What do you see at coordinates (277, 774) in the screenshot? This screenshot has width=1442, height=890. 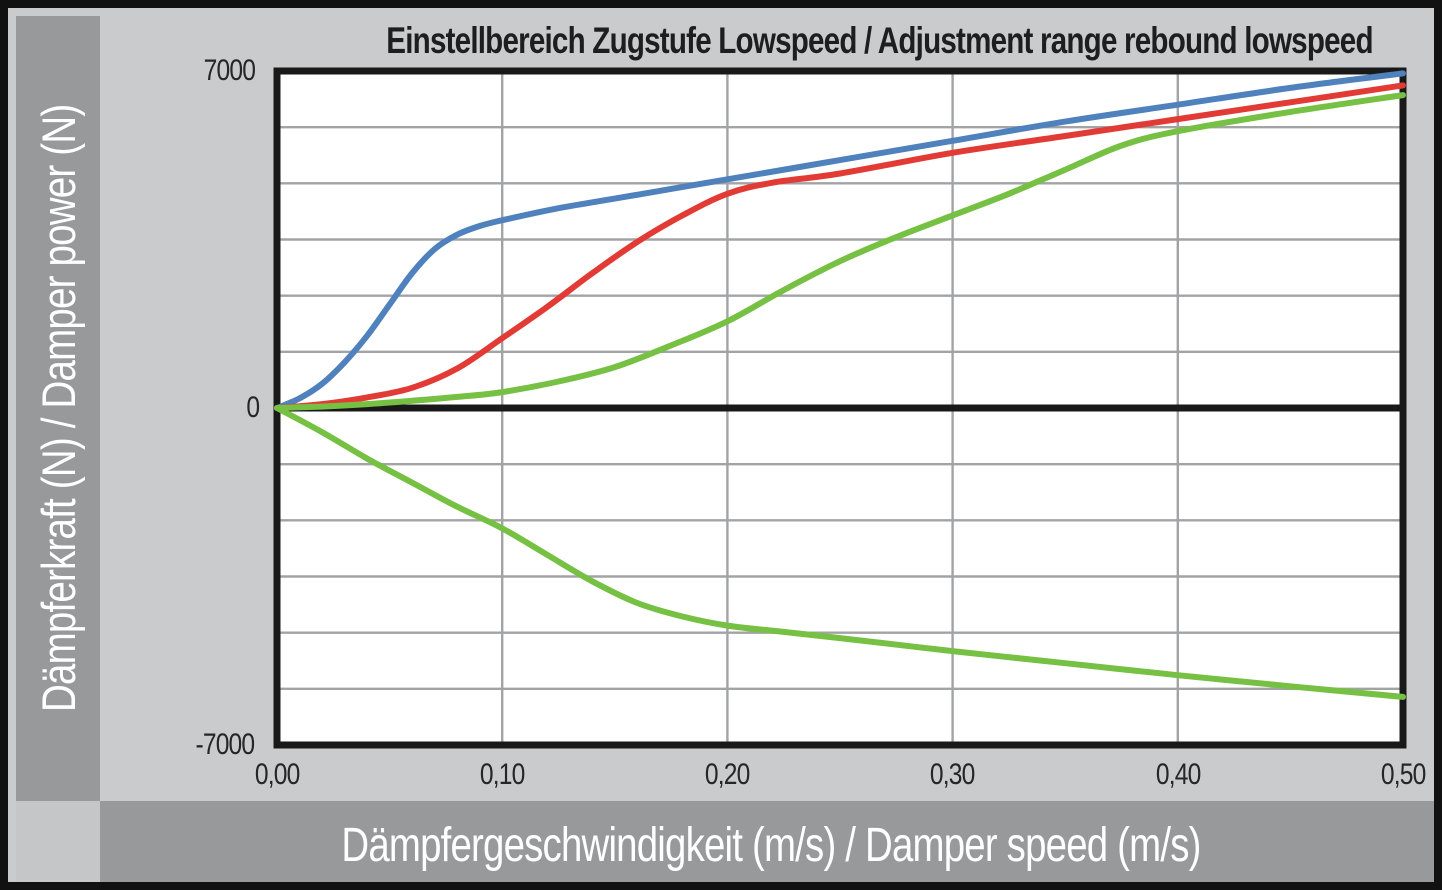 I see `x-tick-label: 0,00` at bounding box center [277, 774].